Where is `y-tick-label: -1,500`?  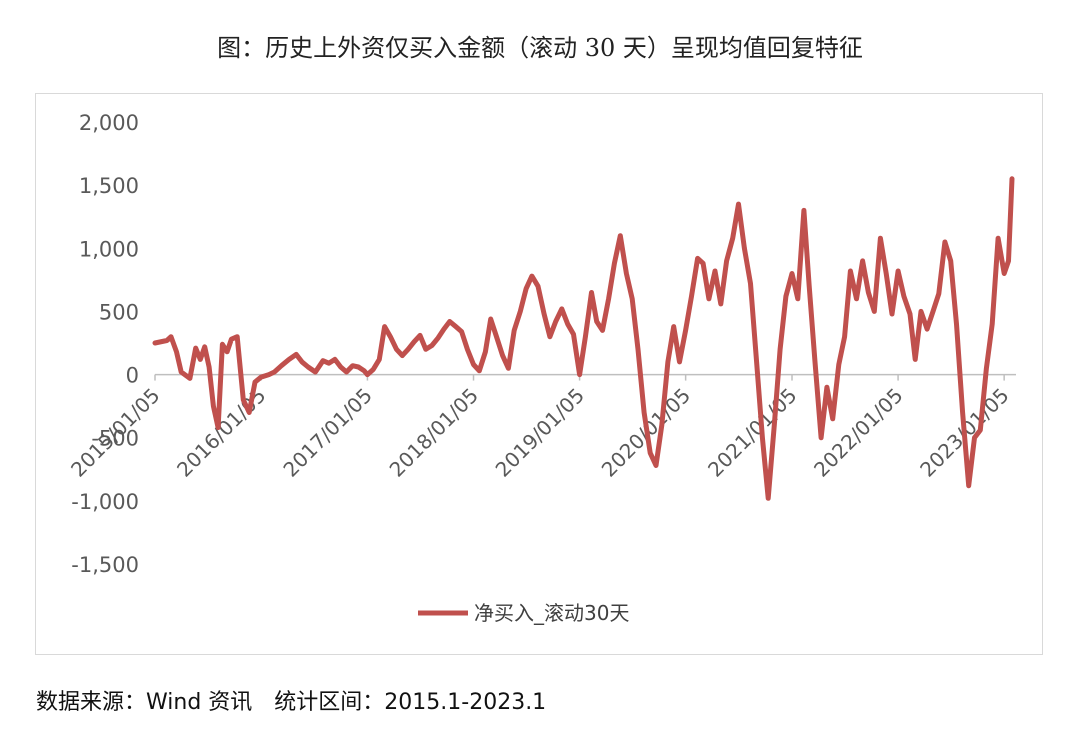 y-tick-label: -1,500 is located at coordinates (105, 565).